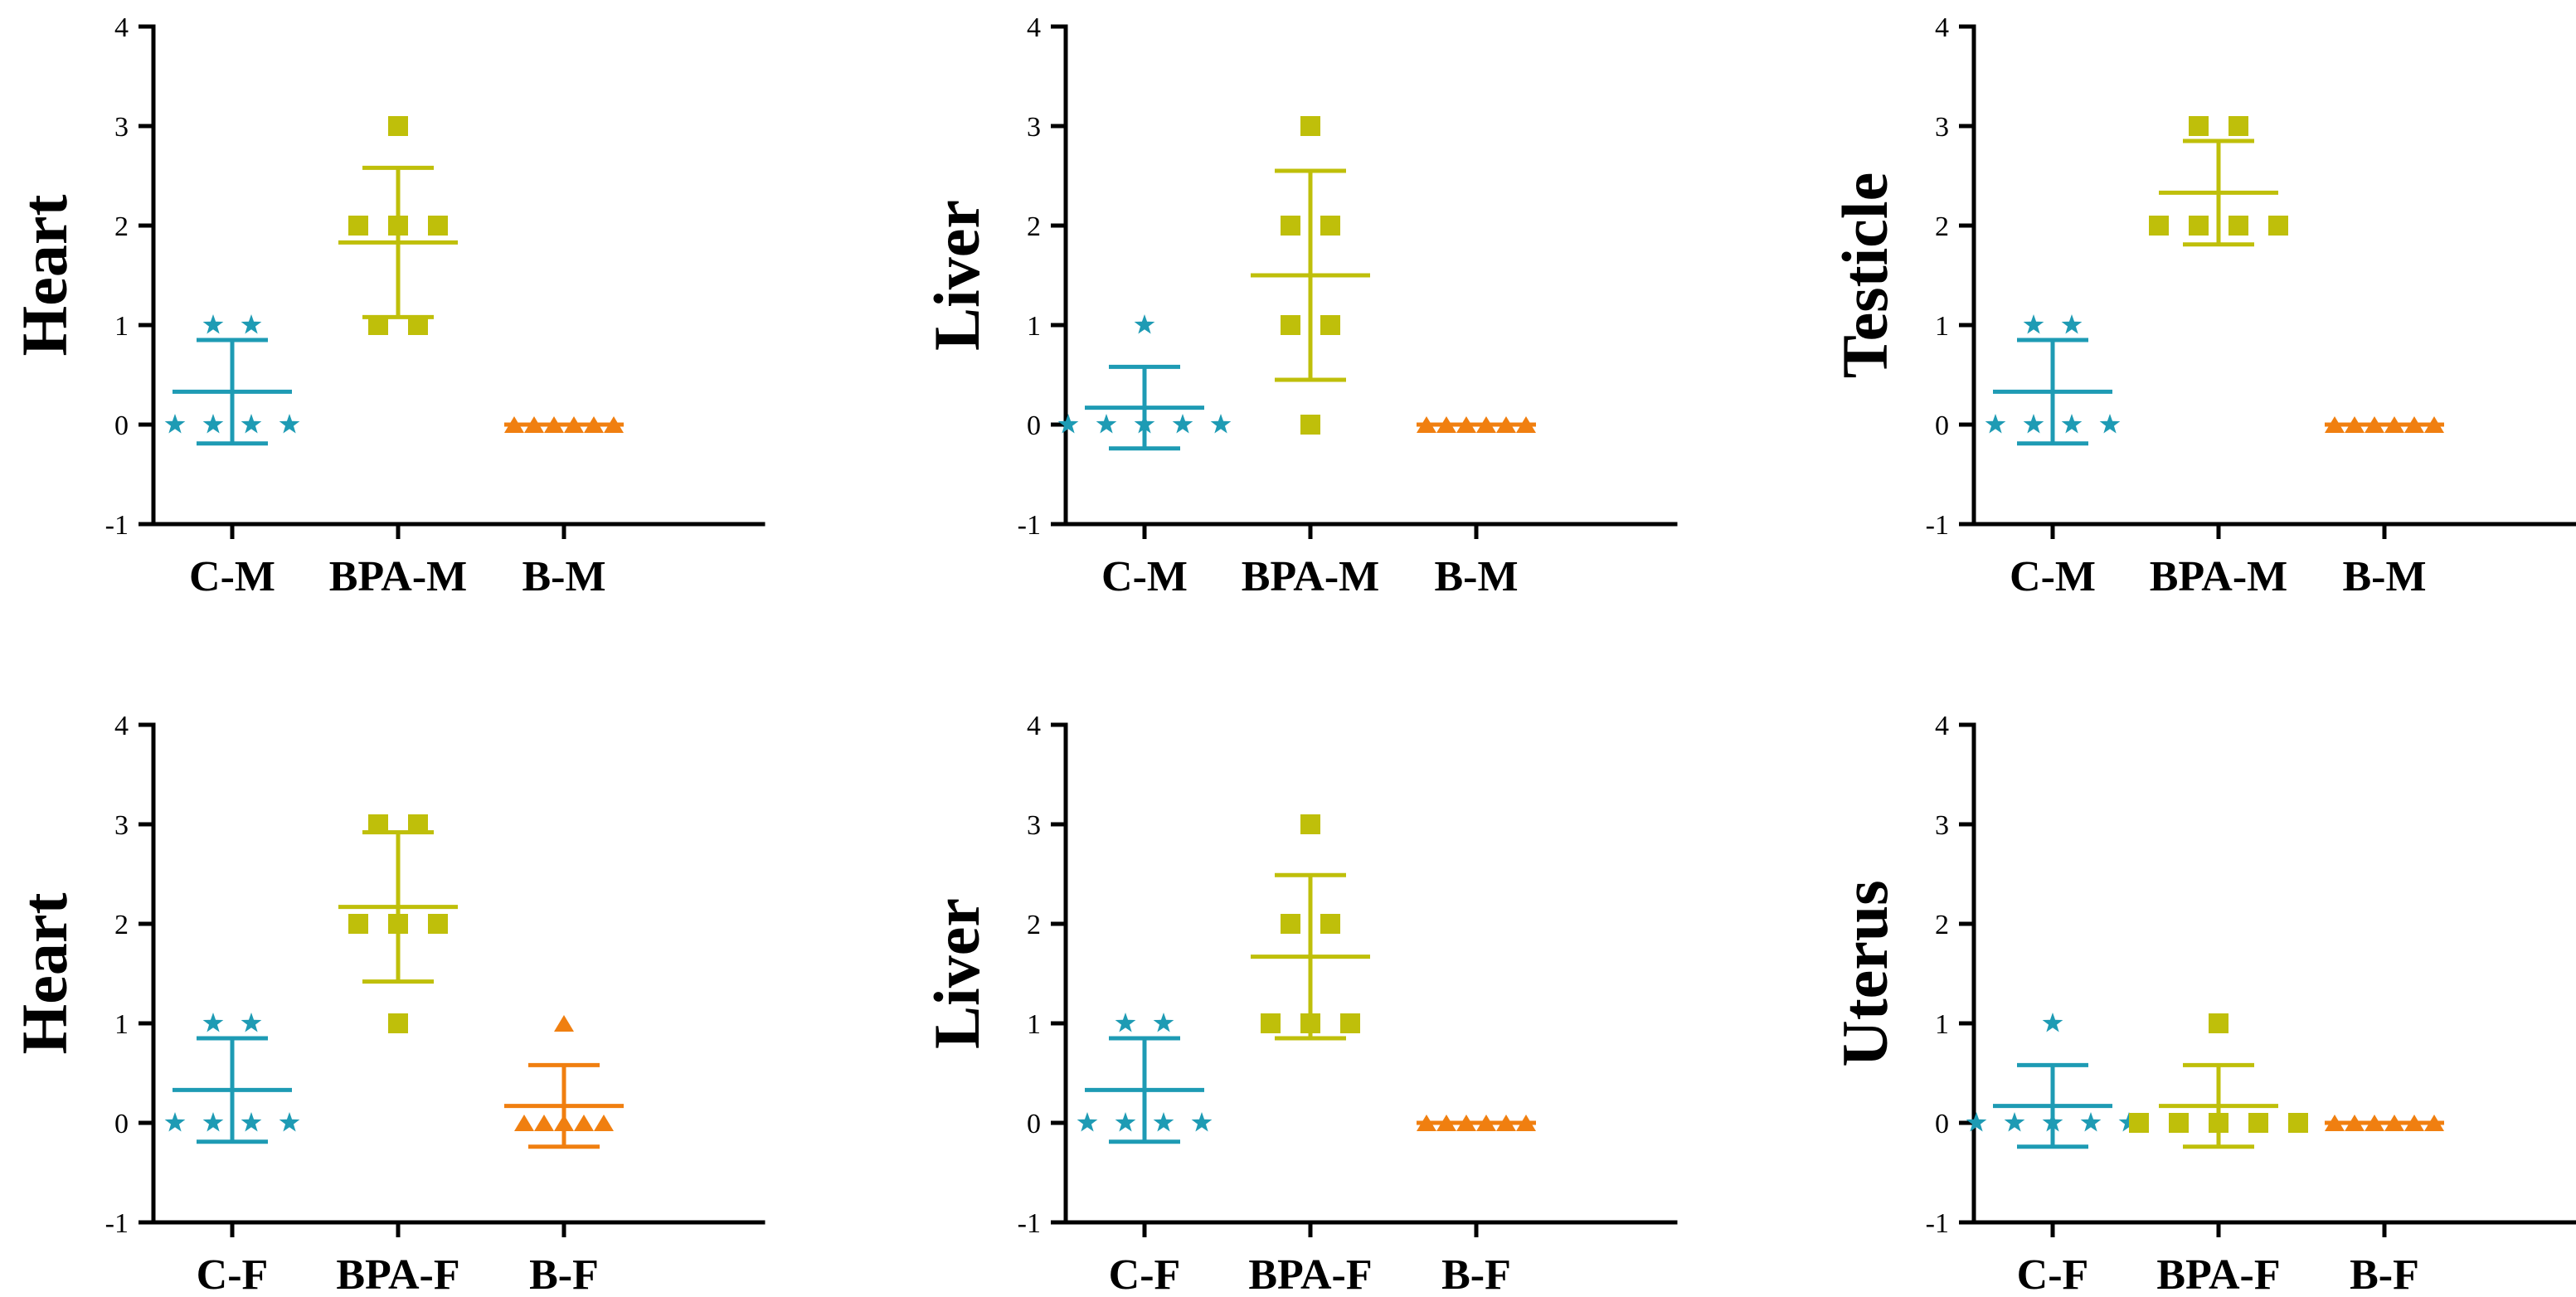  I want to click on y-axis-title: Testicle, so click(1865, 275).